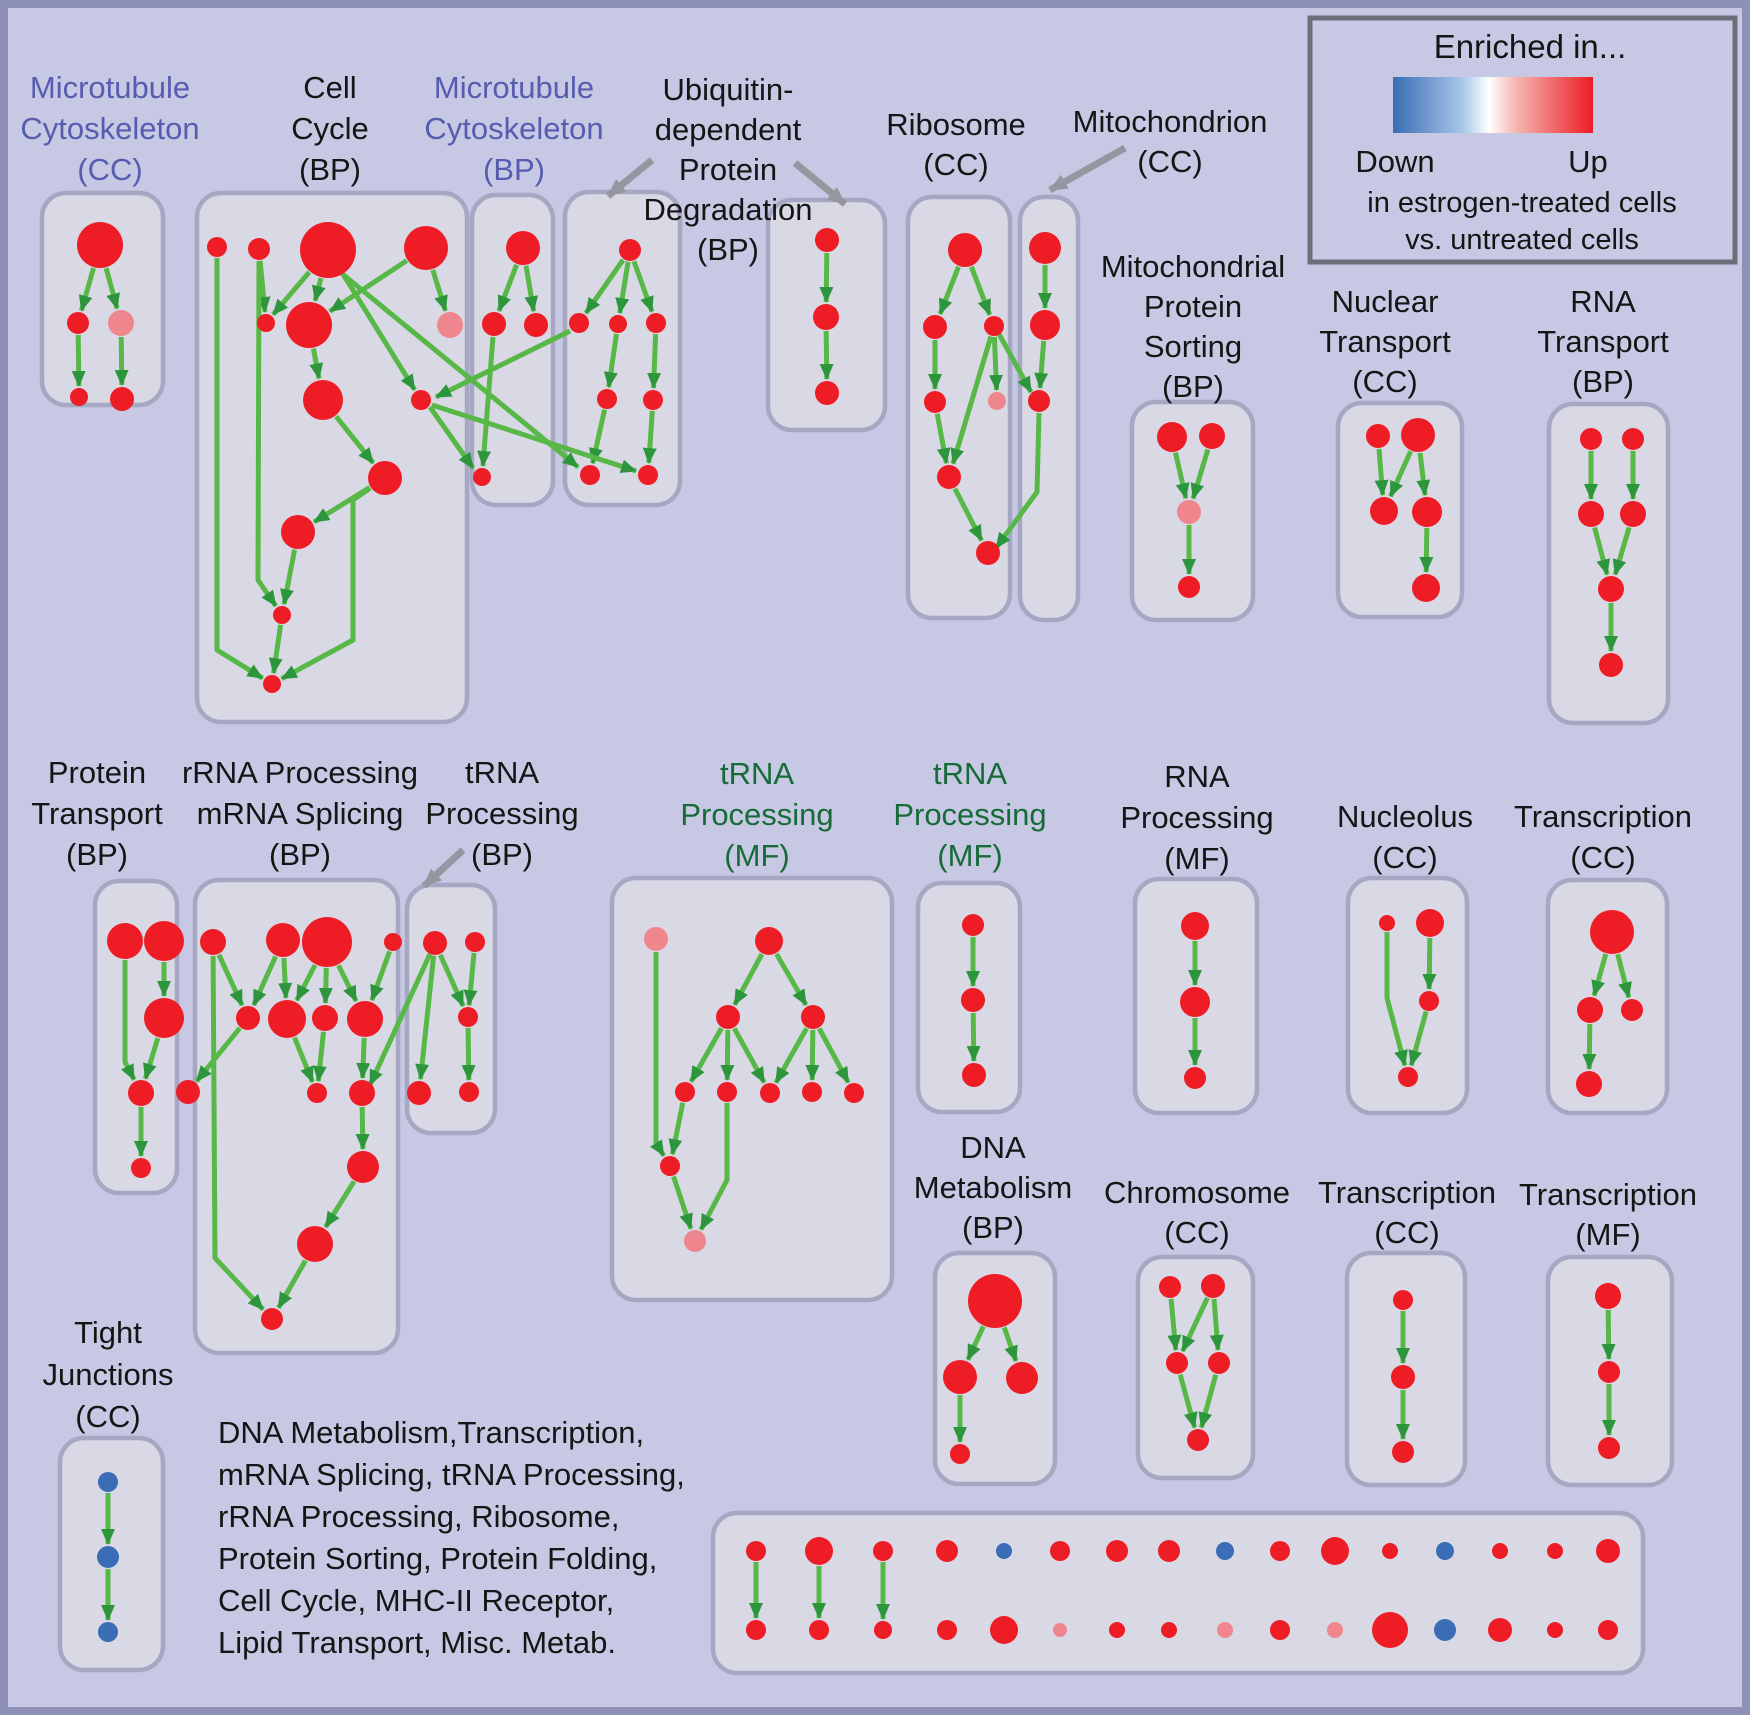 This screenshot has height=1715, width=1750. What do you see at coordinates (757, 773) in the screenshot?
I see `cluster-label-trna-processing-mf-1: tRNA` at bounding box center [757, 773].